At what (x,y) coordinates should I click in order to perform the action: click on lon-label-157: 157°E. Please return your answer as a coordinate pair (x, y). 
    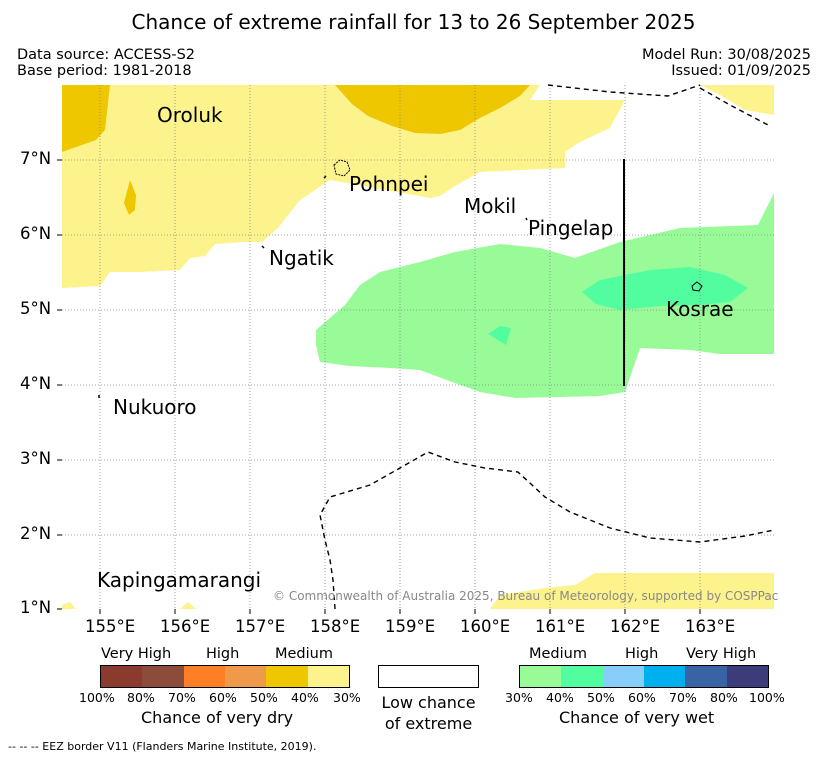
    Looking at the image, I should click on (260, 626).